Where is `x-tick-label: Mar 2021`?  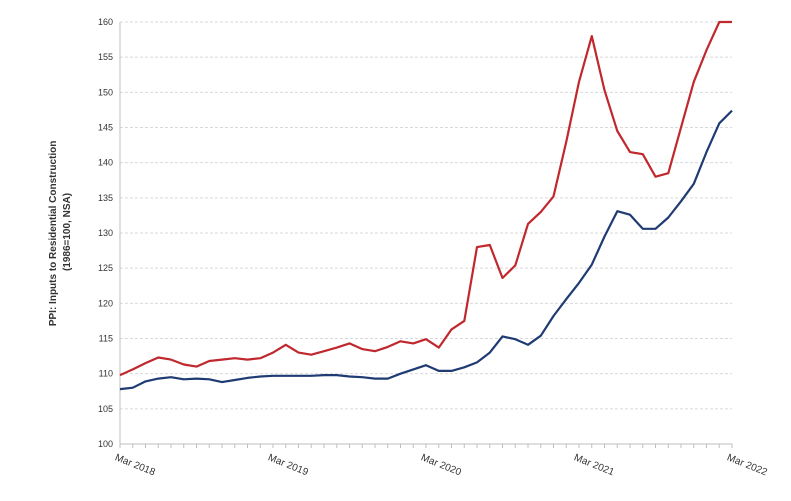 x-tick-label: Mar 2021 is located at coordinates (594, 465).